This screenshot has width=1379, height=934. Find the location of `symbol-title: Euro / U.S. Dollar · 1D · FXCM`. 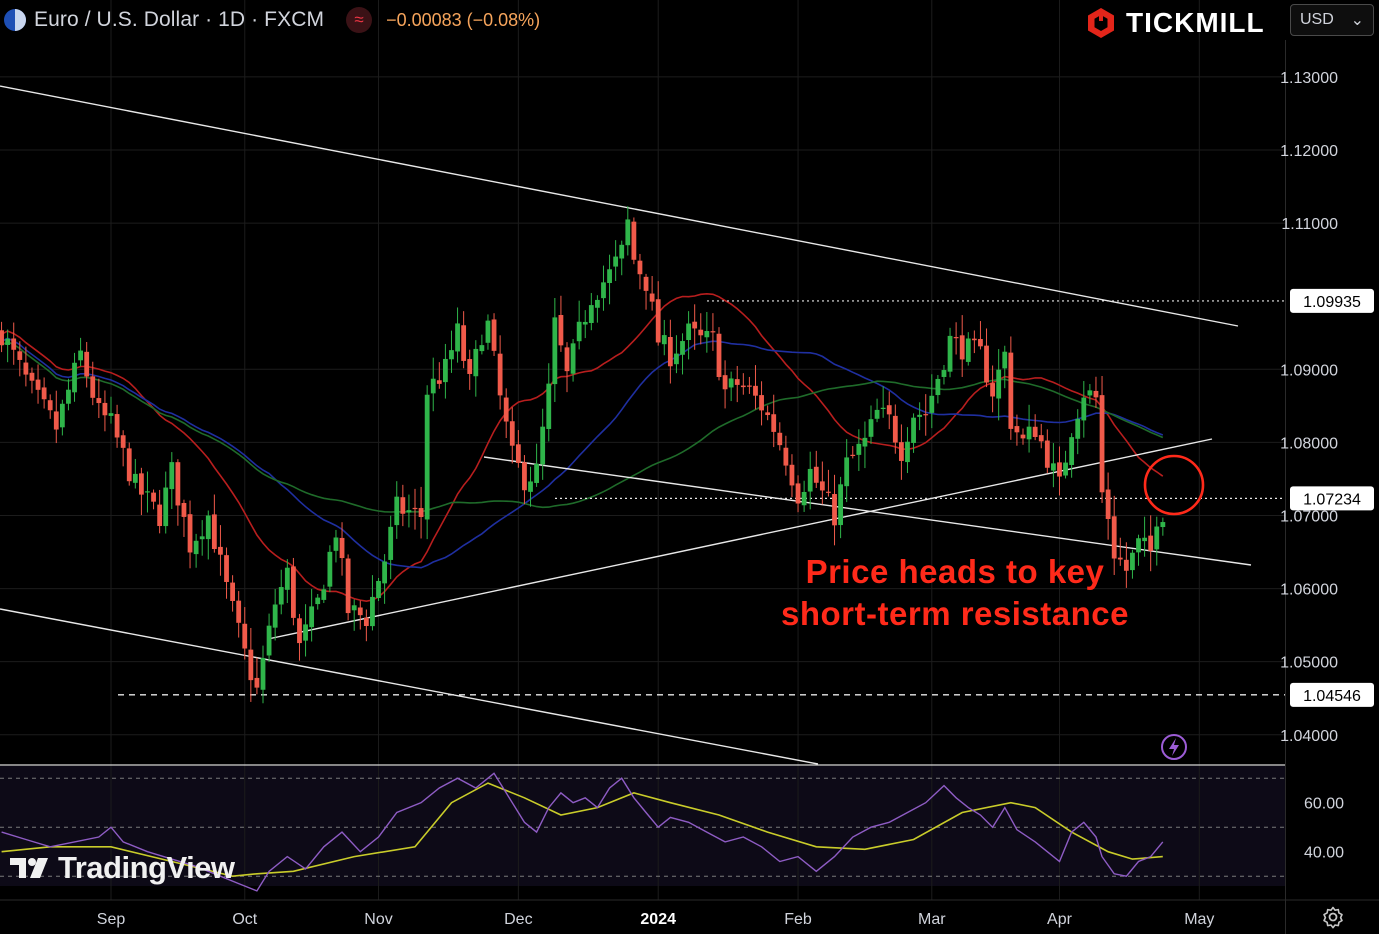

symbol-title: Euro / U.S. Dollar · 1D · FXCM is located at coordinates (179, 19).